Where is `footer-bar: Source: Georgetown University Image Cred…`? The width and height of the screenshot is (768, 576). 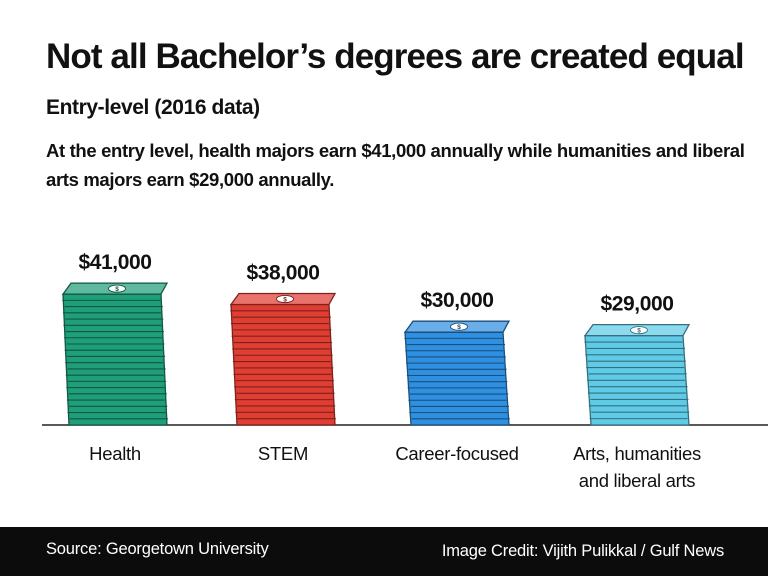 footer-bar: Source: Georgetown University Image Cred… is located at coordinates (384, 551).